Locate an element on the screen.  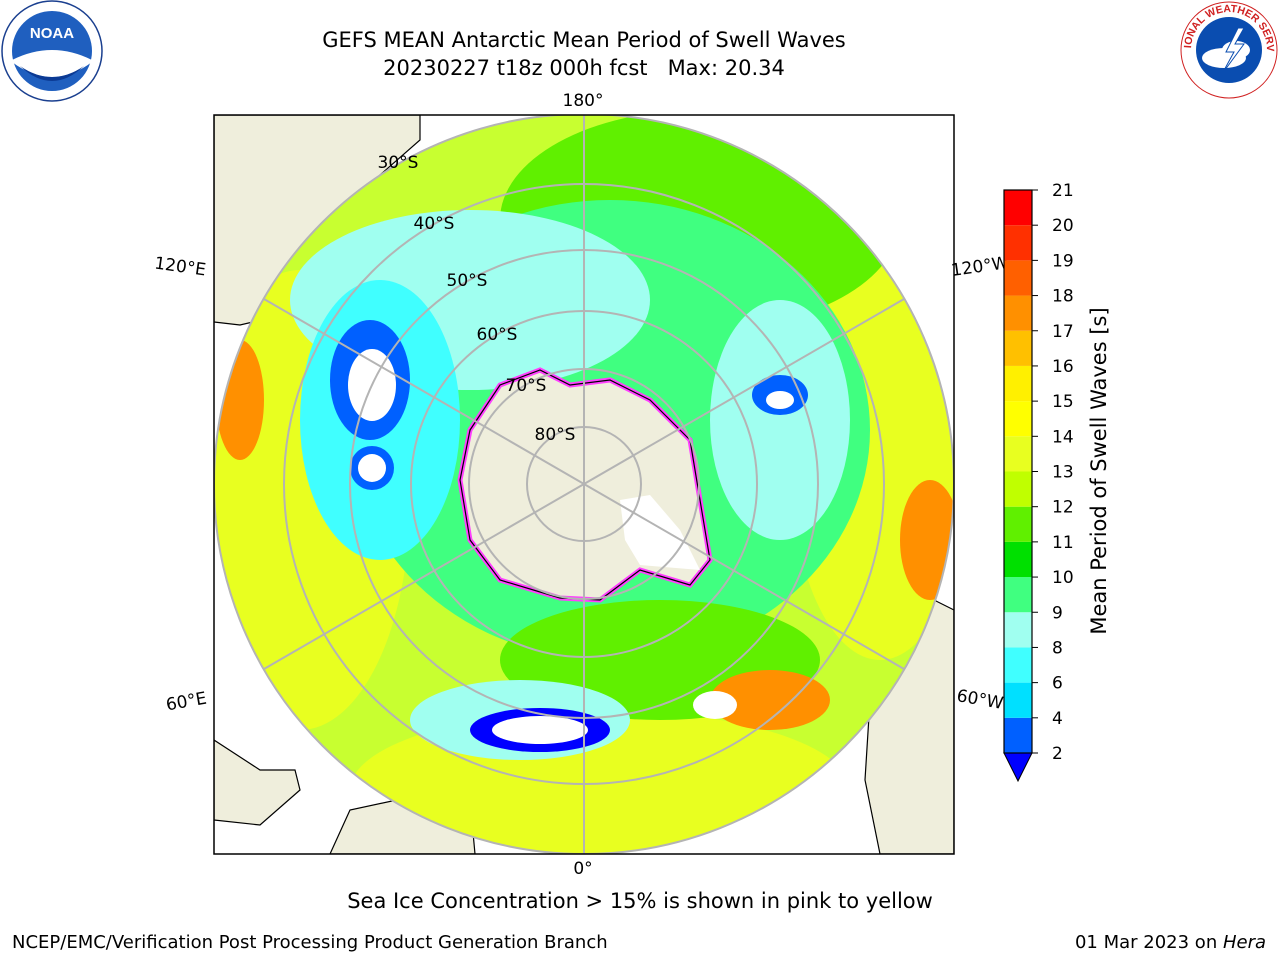
footer-host: Hera is located at coordinates (1244, 942).